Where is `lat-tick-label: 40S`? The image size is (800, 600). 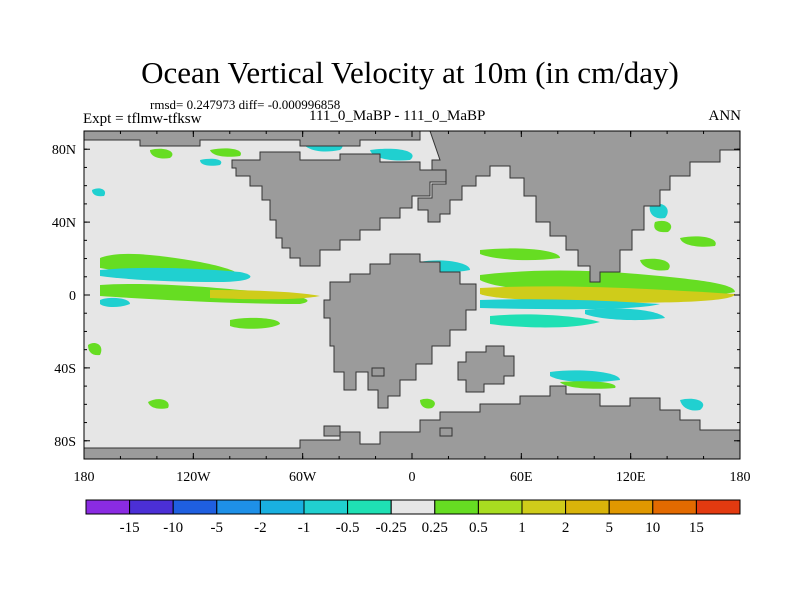
lat-tick-label: 40S is located at coordinates (65, 369).